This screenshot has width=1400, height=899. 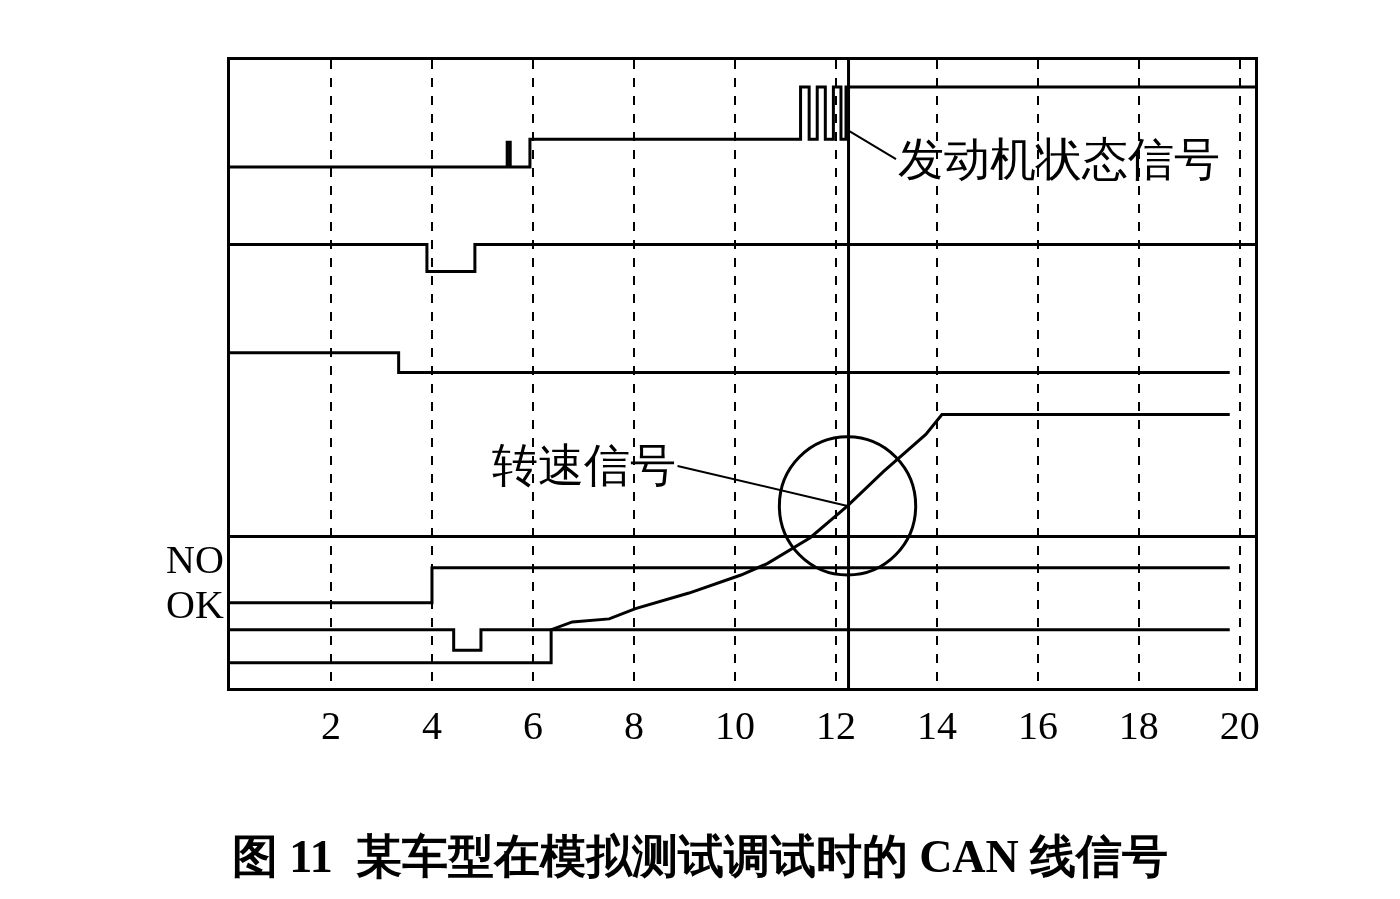 I want to click on x-tick-label: 6, so click(x=532, y=725).